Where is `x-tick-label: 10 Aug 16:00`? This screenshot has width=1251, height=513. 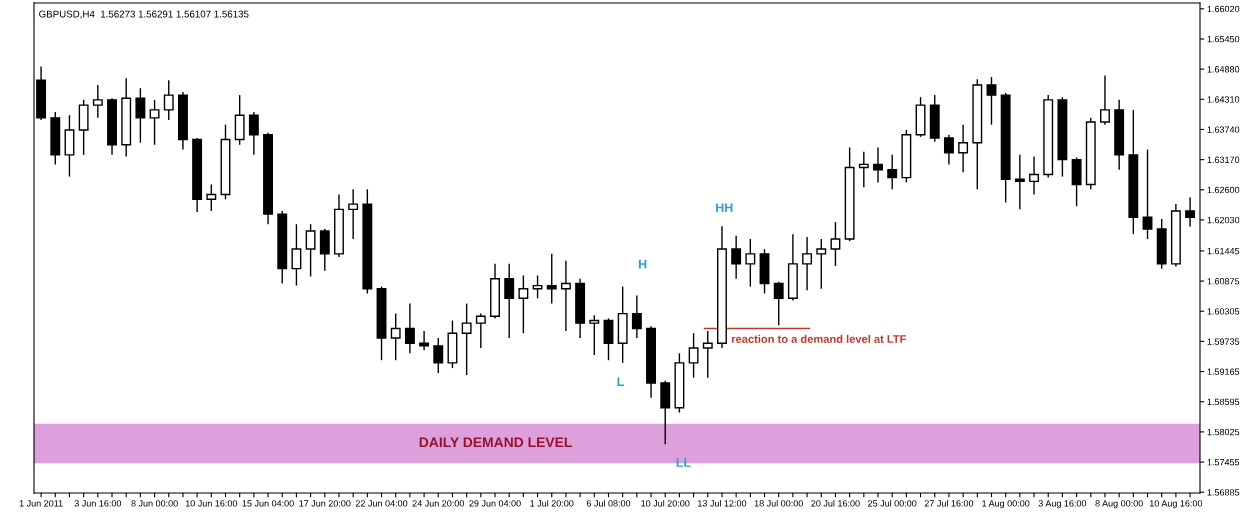 x-tick-label: 10 Aug 16:00 is located at coordinates (1176, 504).